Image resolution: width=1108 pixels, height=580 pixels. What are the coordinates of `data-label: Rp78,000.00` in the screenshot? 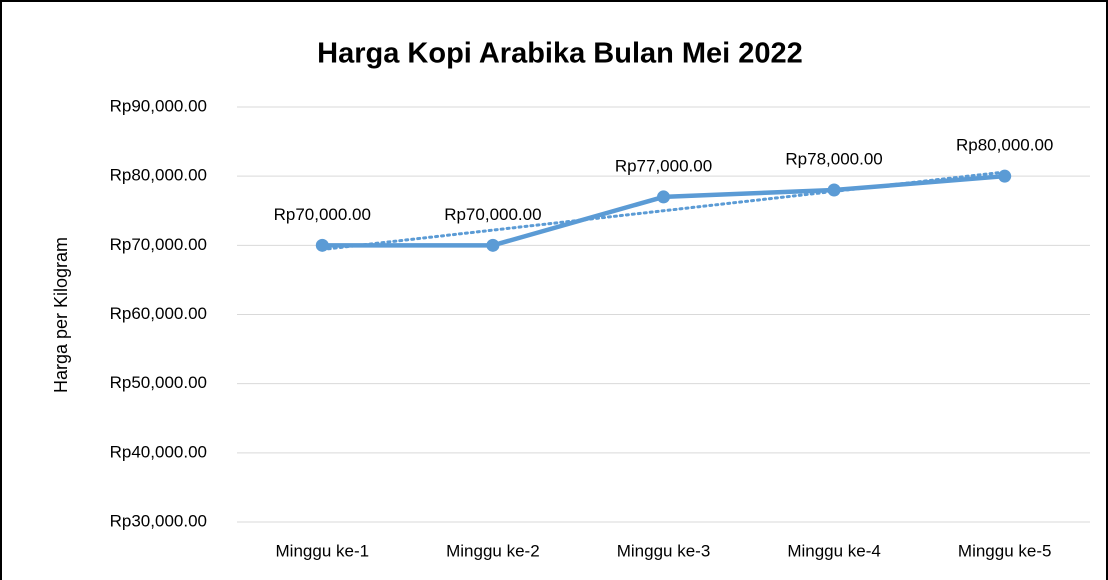 It's located at (833, 158).